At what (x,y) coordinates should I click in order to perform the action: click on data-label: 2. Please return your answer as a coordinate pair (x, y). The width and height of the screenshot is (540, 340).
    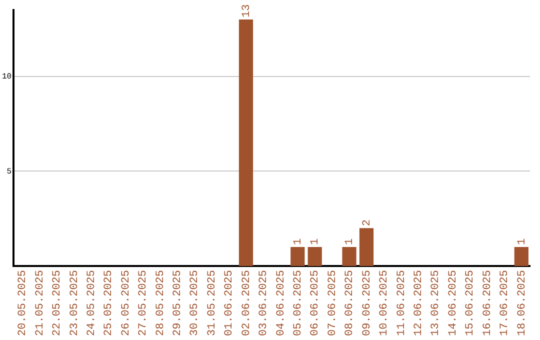
    Looking at the image, I should click on (367, 222).